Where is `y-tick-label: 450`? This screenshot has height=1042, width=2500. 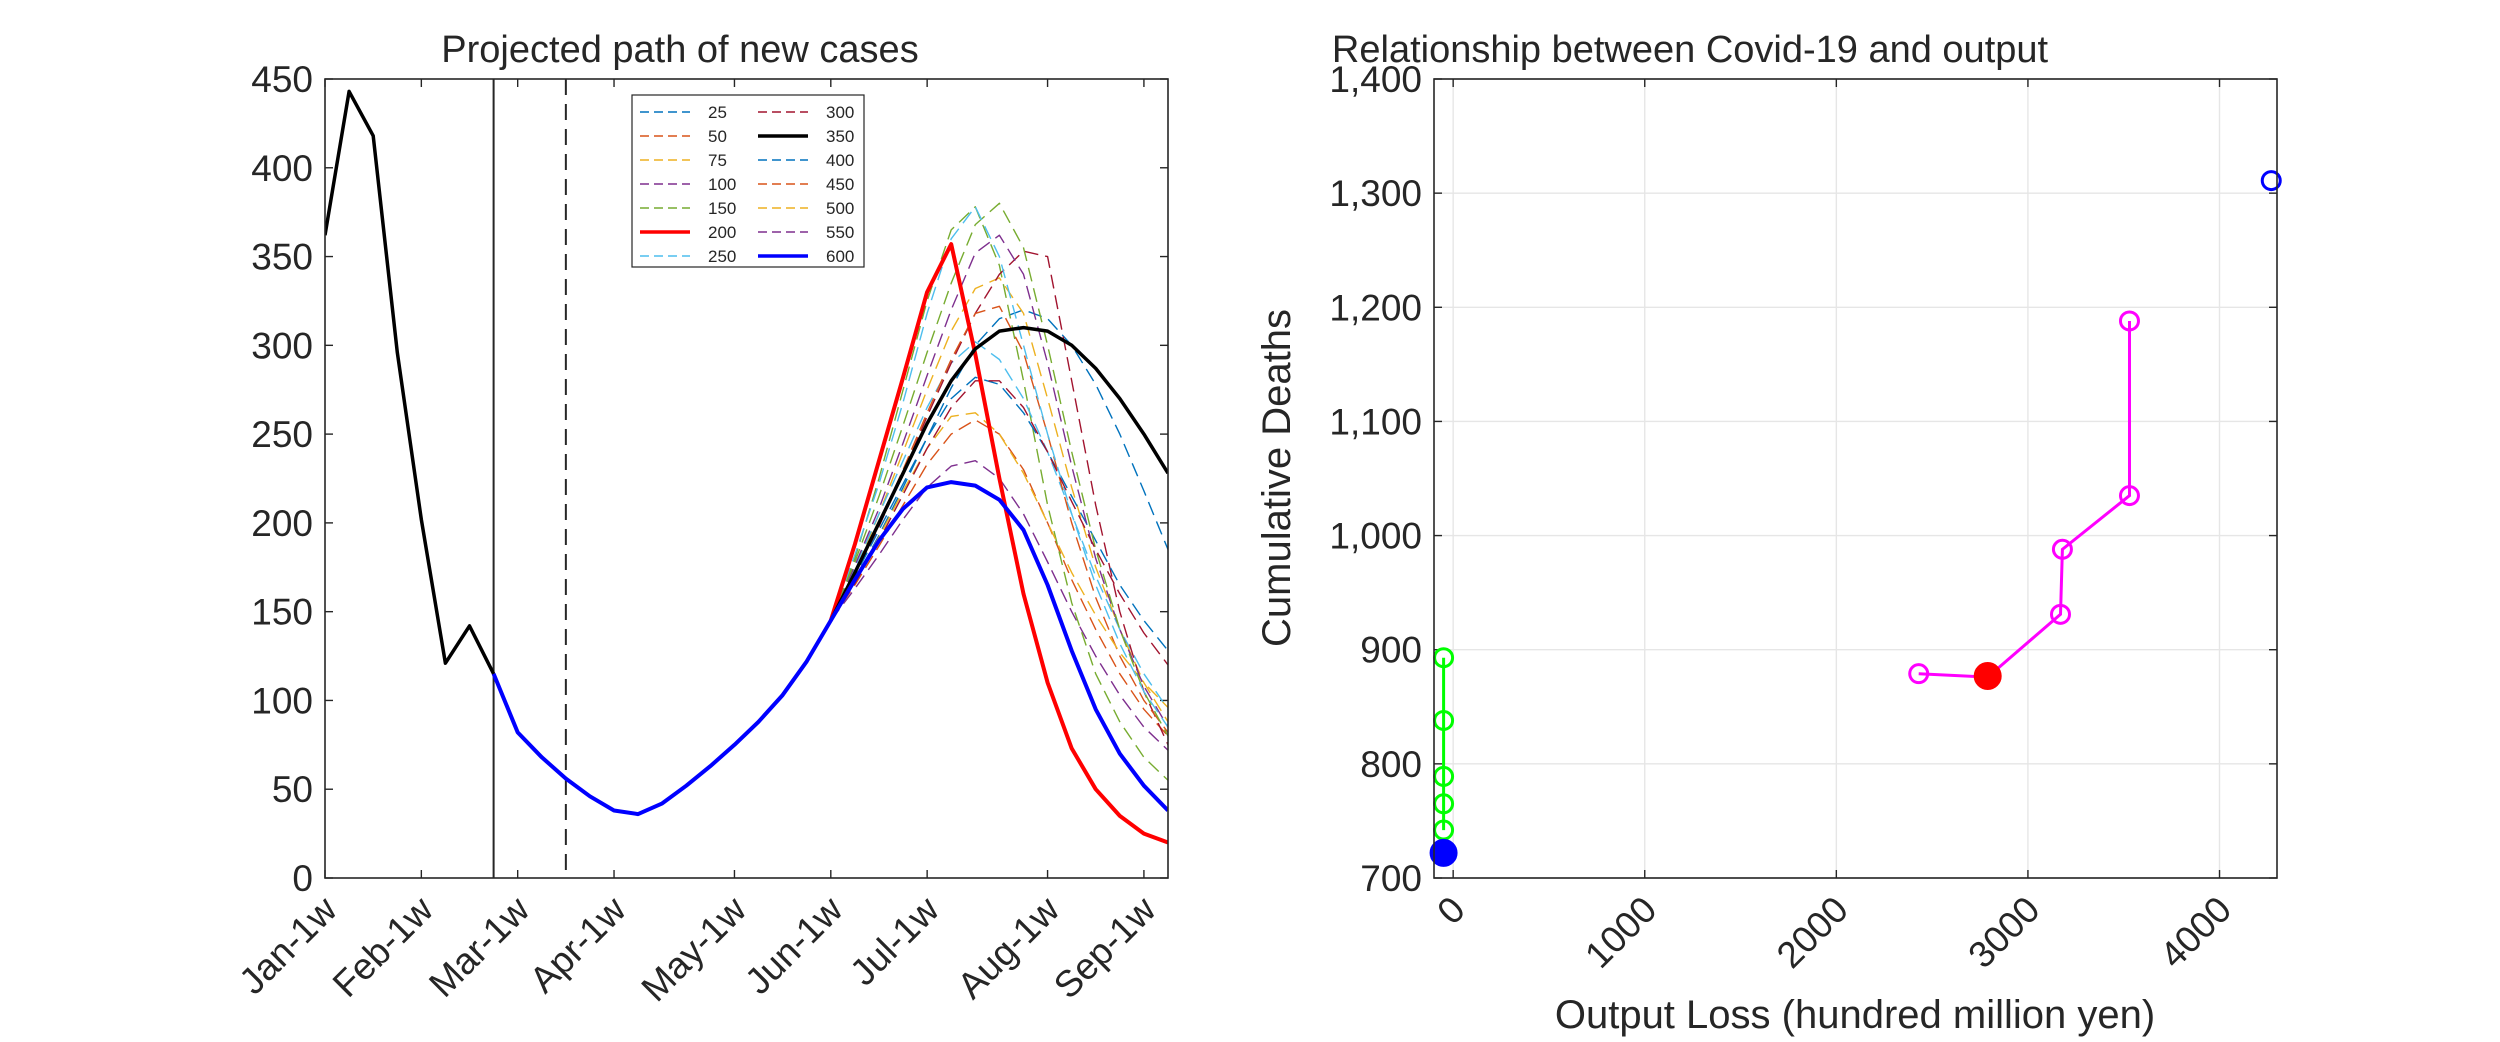 y-tick-label: 450 is located at coordinates (282, 79).